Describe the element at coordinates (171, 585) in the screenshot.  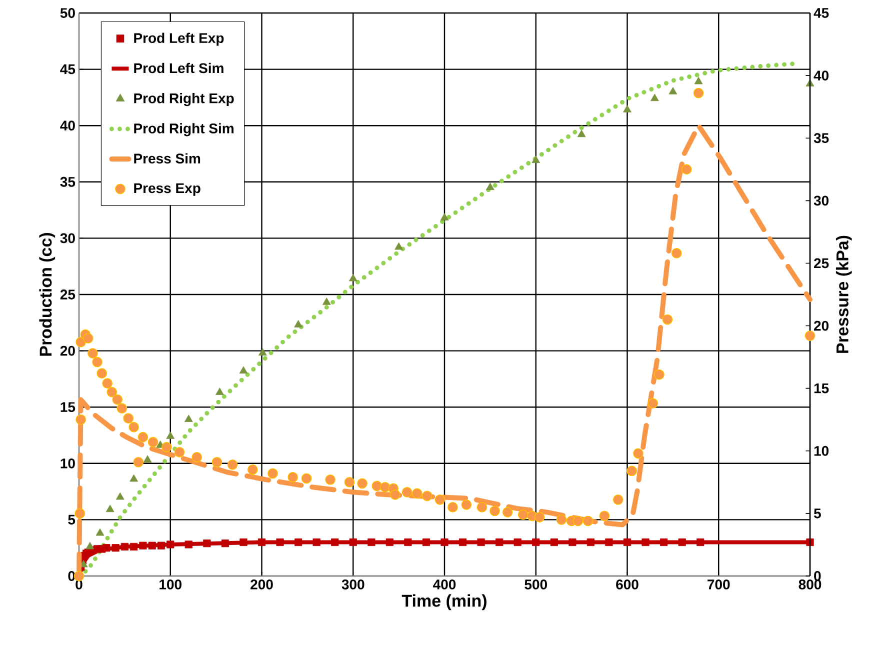
I see `x-tick-label: 100` at that location.